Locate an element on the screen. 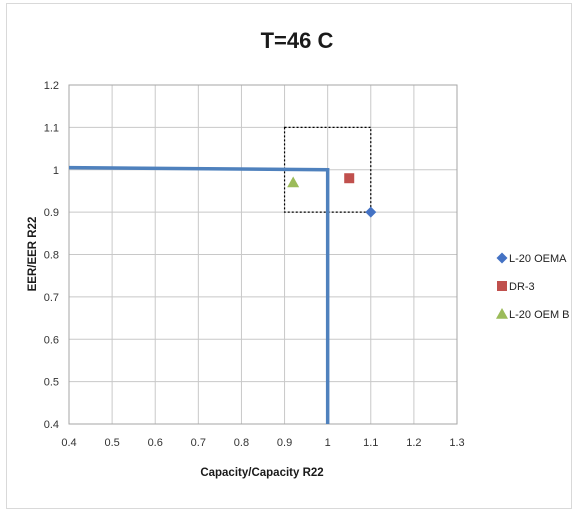 This screenshot has height=514, width=578. x-axis-title: Capacity/Capacity R22 is located at coordinates (261, 473).